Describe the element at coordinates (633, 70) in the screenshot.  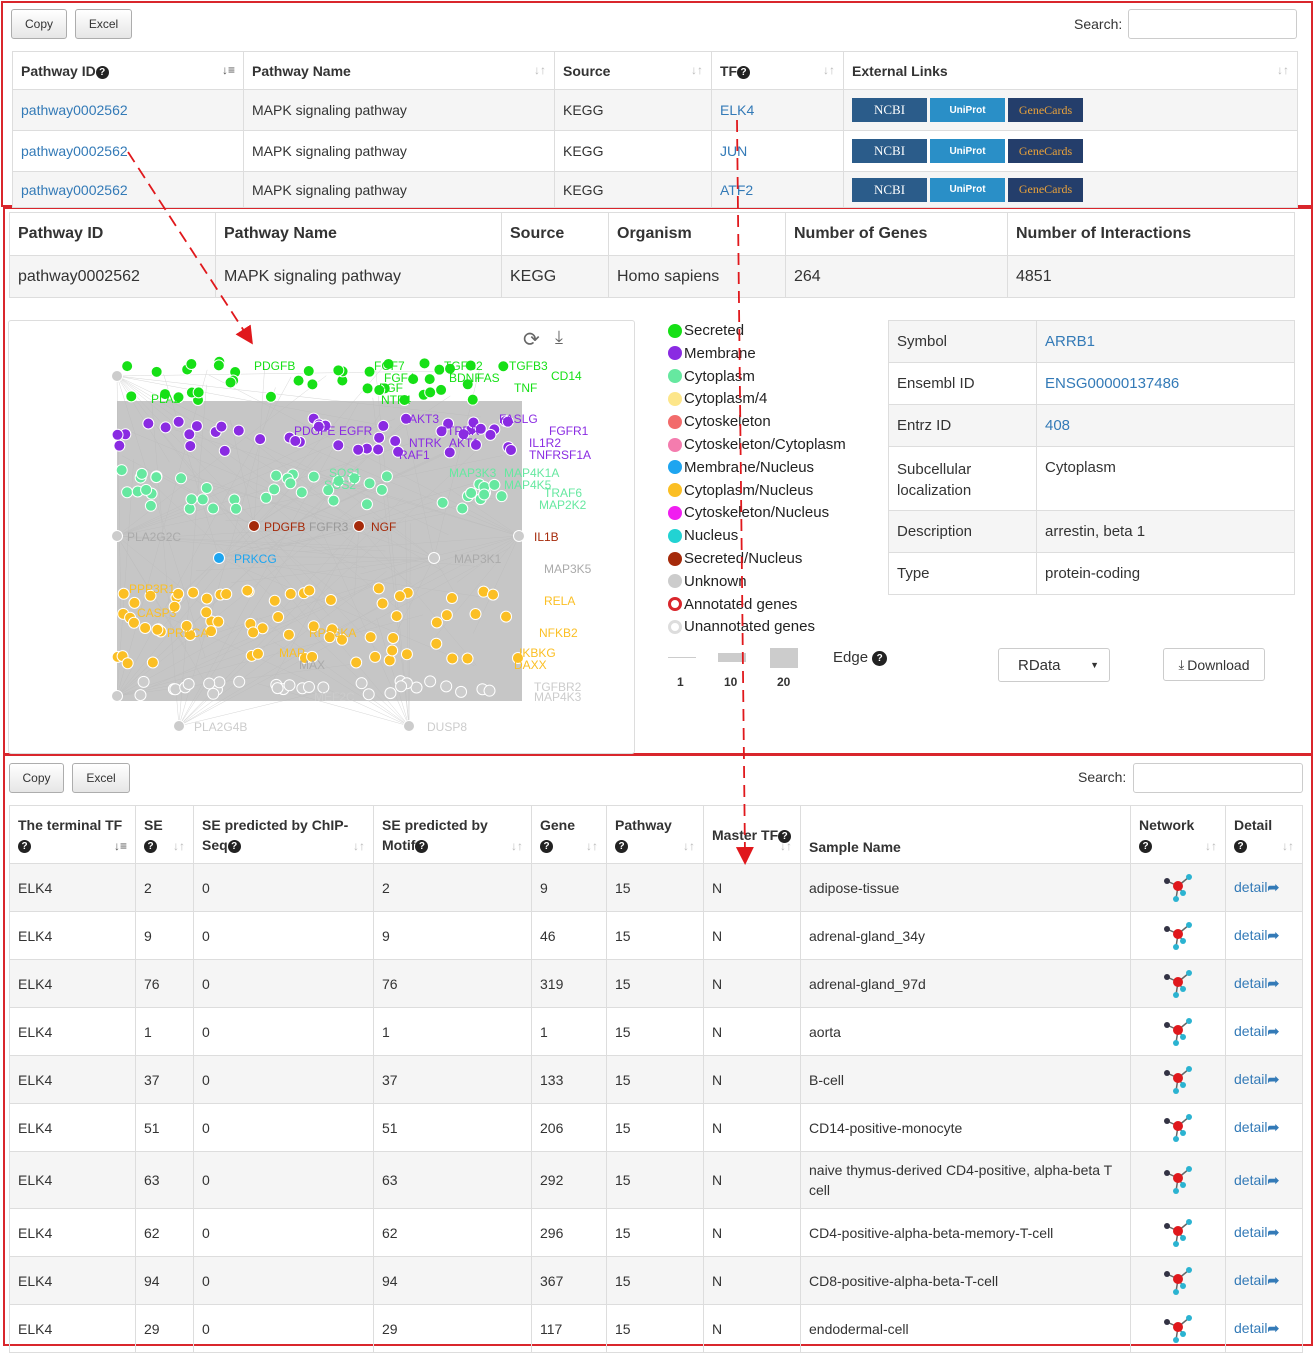
I see `col-source: Source ↓↑` at that location.